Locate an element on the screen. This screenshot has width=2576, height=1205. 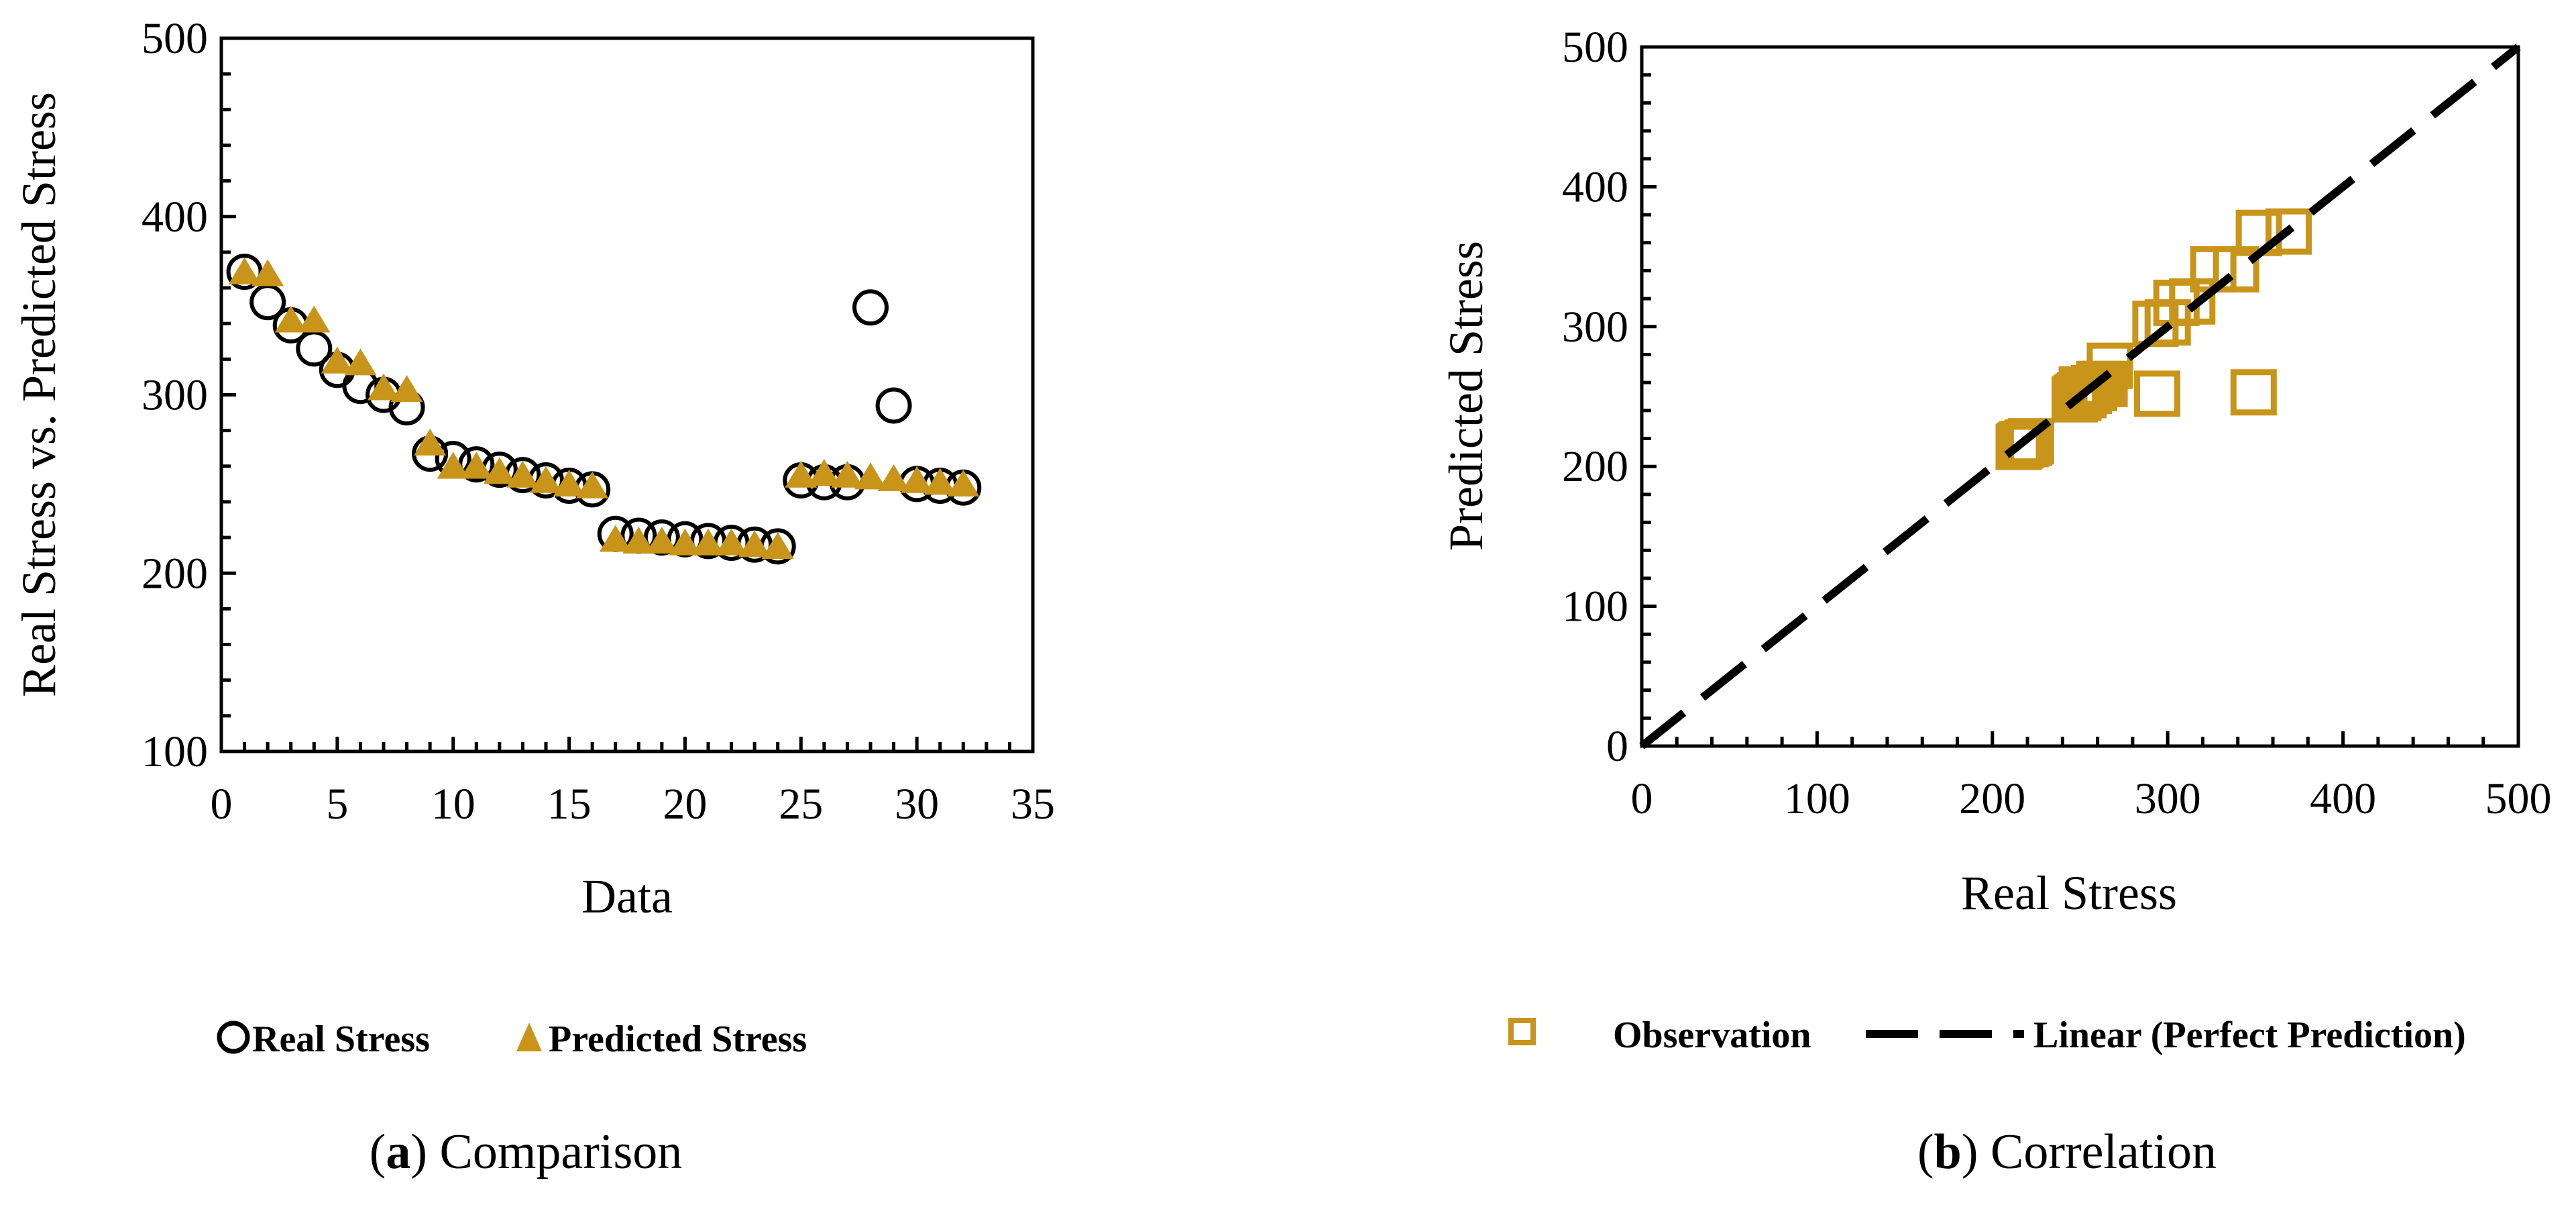
correlation-y-axis-title: Predicted Stress is located at coordinates (1466, 396).